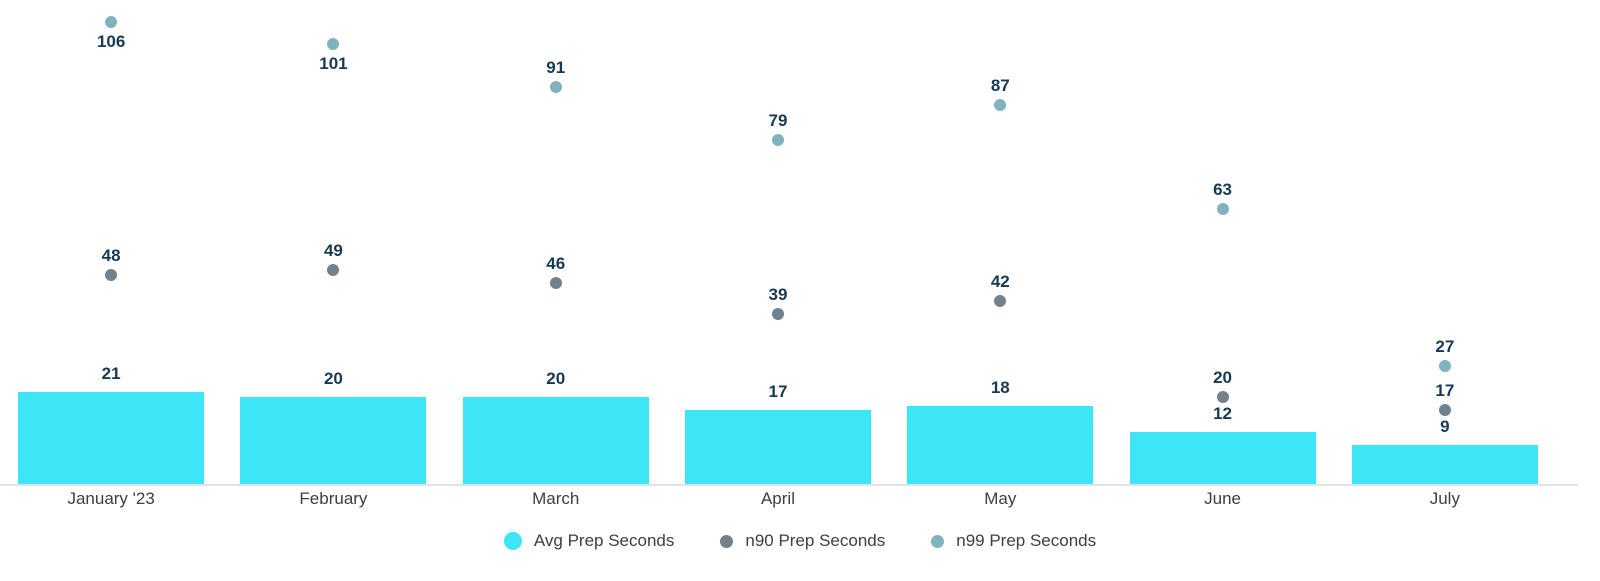 The height and width of the screenshot is (581, 1600). Describe the element at coordinates (111, 41) in the screenshot. I see `n99-value-label: 106` at that location.